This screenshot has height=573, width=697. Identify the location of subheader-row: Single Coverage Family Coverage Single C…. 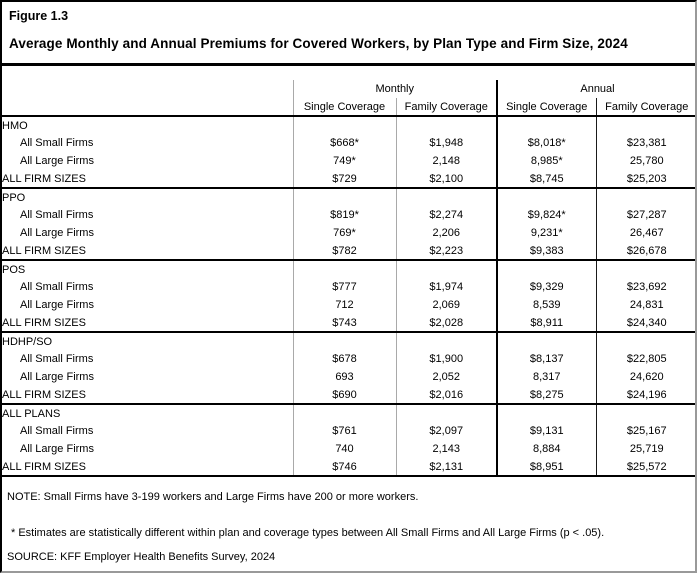
(348, 107).